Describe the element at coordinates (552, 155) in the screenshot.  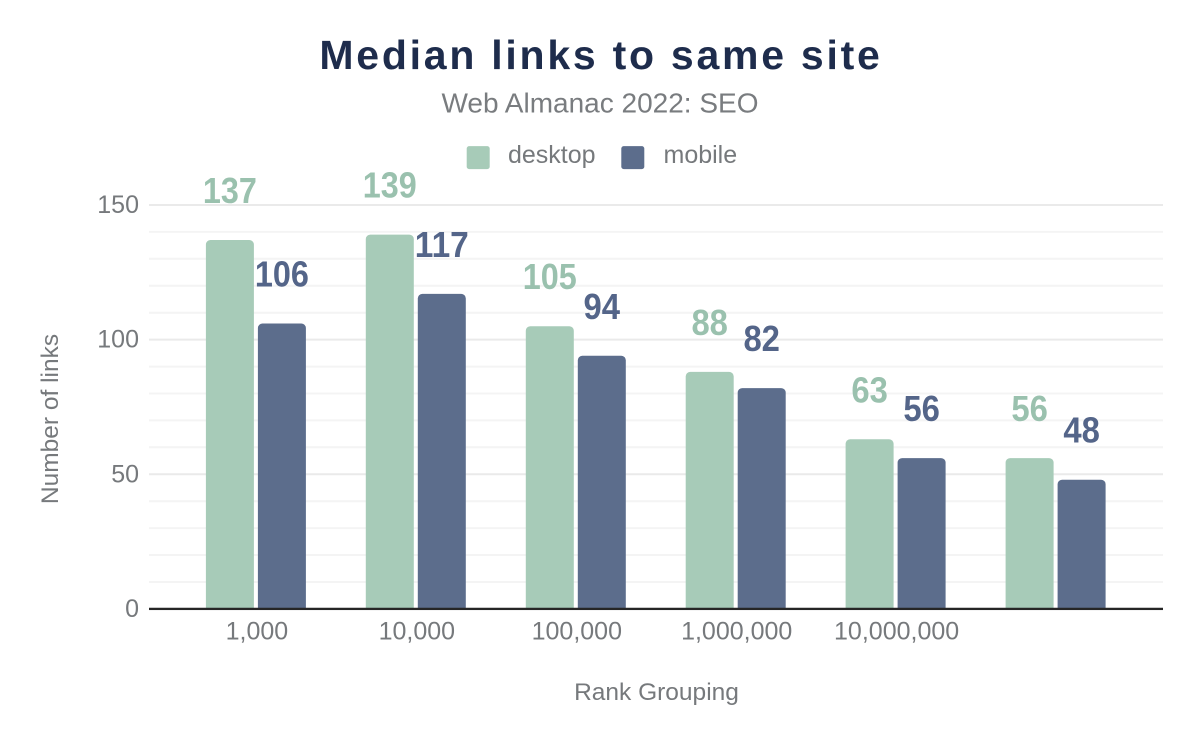
I see `svg-text: desktop` at that location.